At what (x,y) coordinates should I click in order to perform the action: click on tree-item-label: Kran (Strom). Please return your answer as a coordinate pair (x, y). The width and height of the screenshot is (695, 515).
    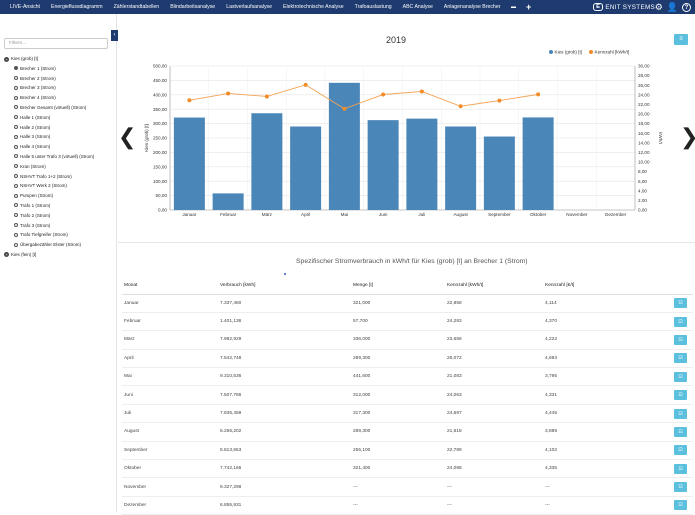
    Looking at the image, I should click on (33, 166).